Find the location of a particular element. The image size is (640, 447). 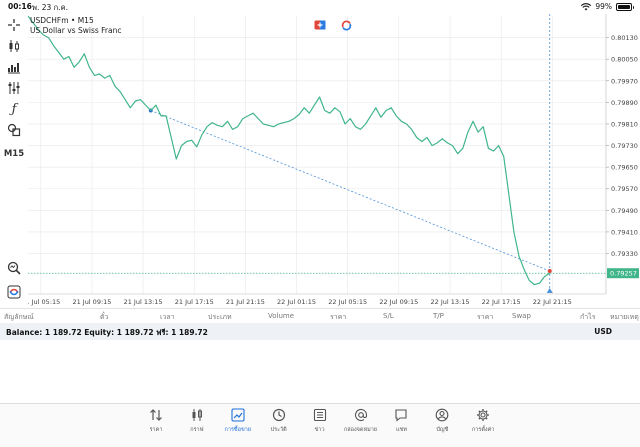

y-tick-label: 0.79410 is located at coordinates (624, 232).